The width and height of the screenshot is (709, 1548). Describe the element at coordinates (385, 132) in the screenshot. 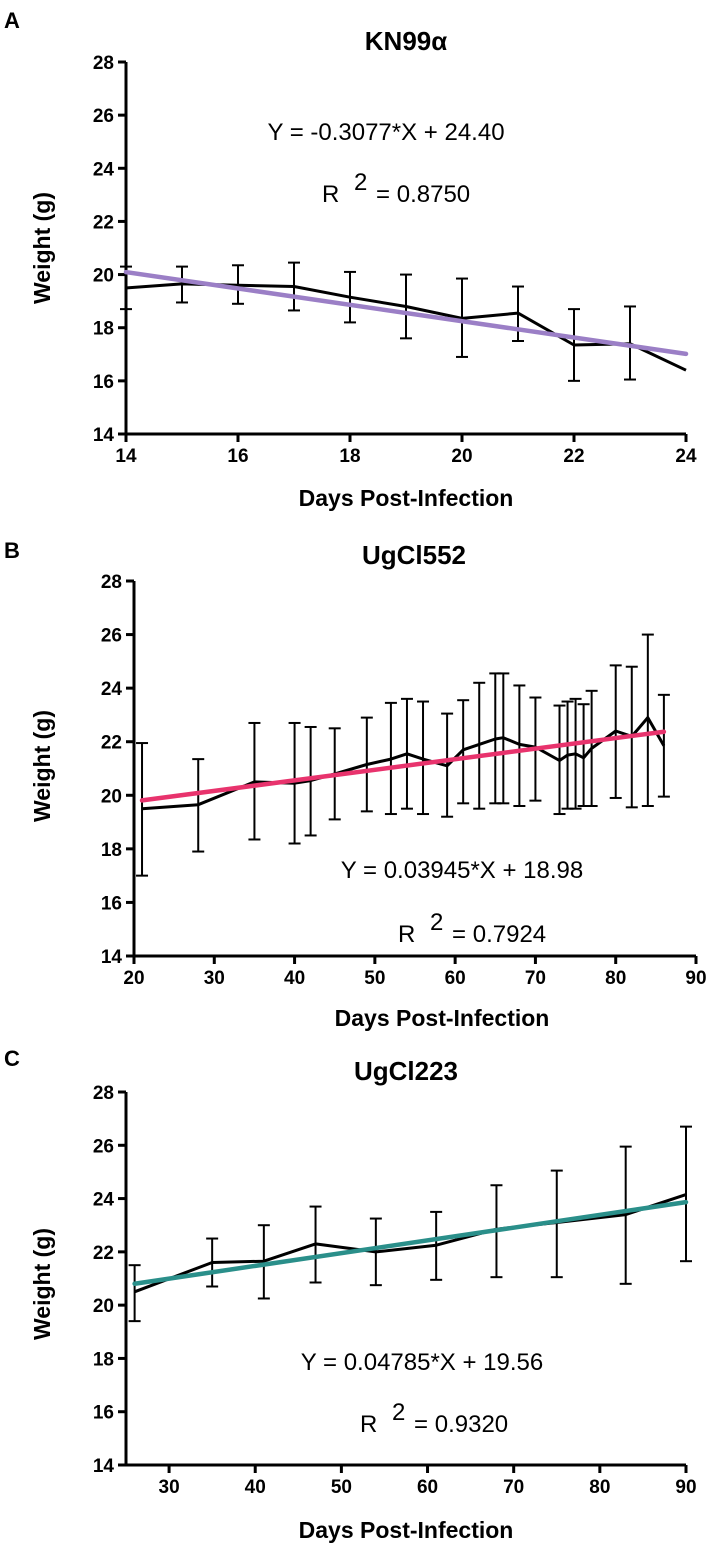

I see `fit-equation: Y = -0.3077*X + 24.40` at that location.